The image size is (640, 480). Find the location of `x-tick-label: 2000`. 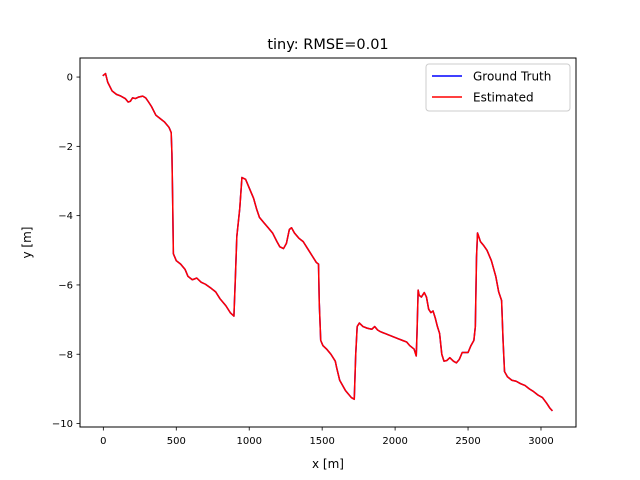

x-tick-label: 2000 is located at coordinates (394, 441).